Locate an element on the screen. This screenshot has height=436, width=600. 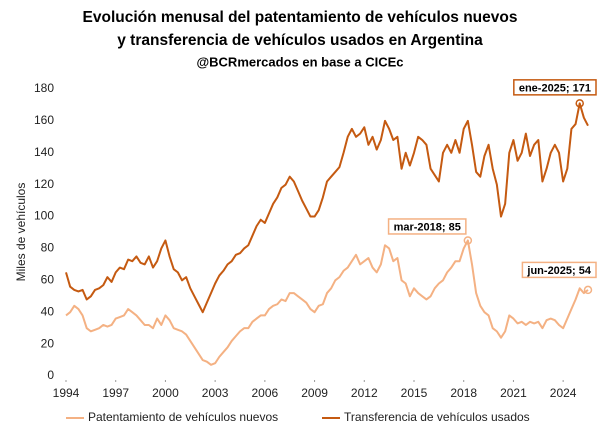
x-tick-label: 2015 is located at coordinates (414, 393).